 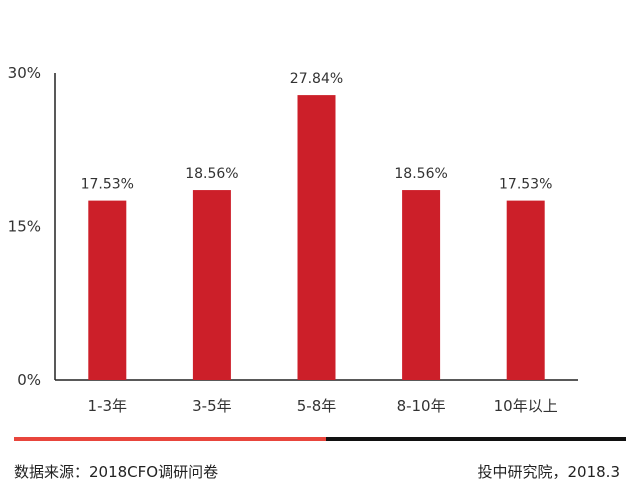 What do you see at coordinates (316, 79) in the screenshot?
I see `bar-value-label: 27.84%` at bounding box center [316, 79].